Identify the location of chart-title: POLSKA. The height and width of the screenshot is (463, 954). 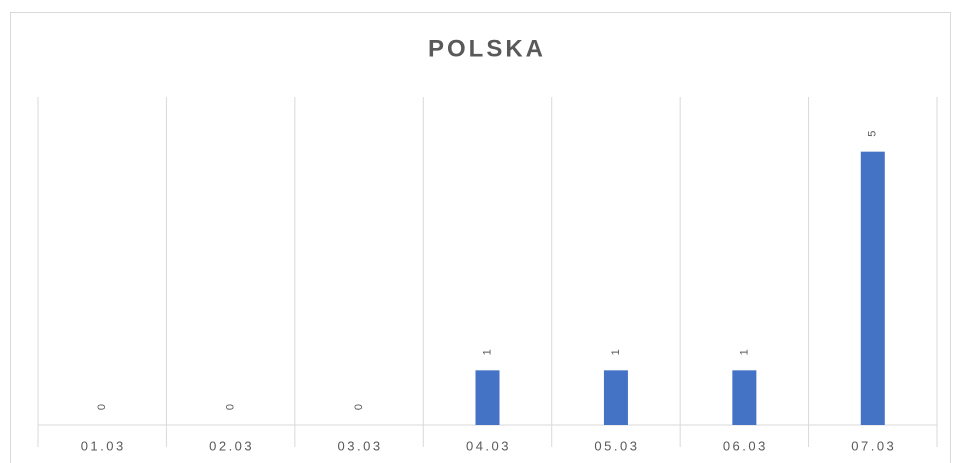
(487, 48).